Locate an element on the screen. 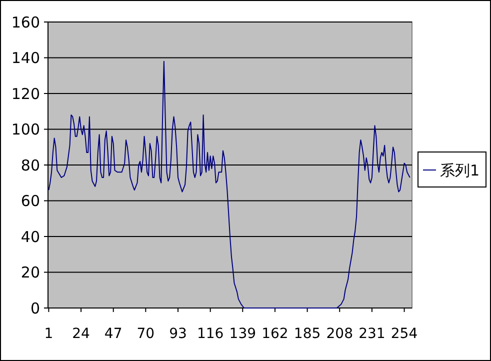 The height and width of the screenshot is (361, 491). y-tick-label: 120 is located at coordinates (25, 93).